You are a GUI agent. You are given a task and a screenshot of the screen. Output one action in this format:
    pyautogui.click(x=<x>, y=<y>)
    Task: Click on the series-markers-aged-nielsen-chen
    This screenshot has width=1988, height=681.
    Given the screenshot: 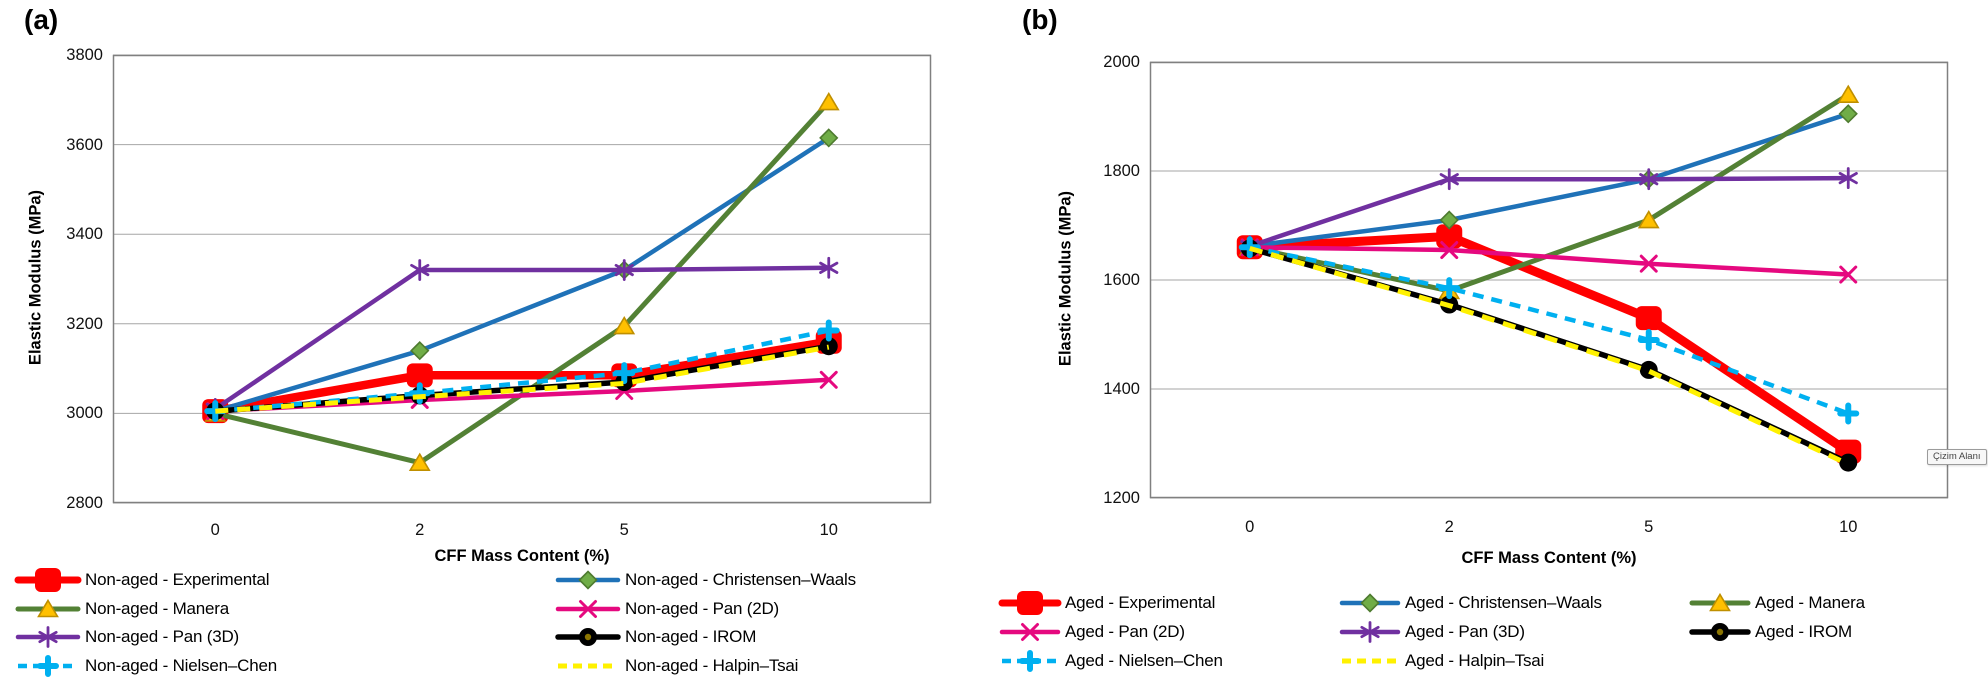 What is the action you would take?
    pyautogui.click(x=1549, y=330)
    